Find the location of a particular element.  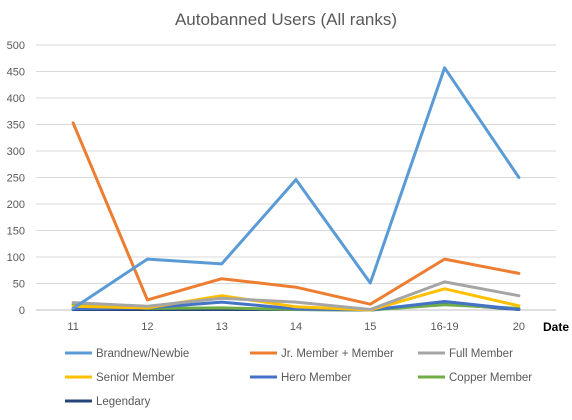

y-axis-tick-labels: 0 50 100 150 200 250 300 350 400 450 500 is located at coordinates (16, 178).